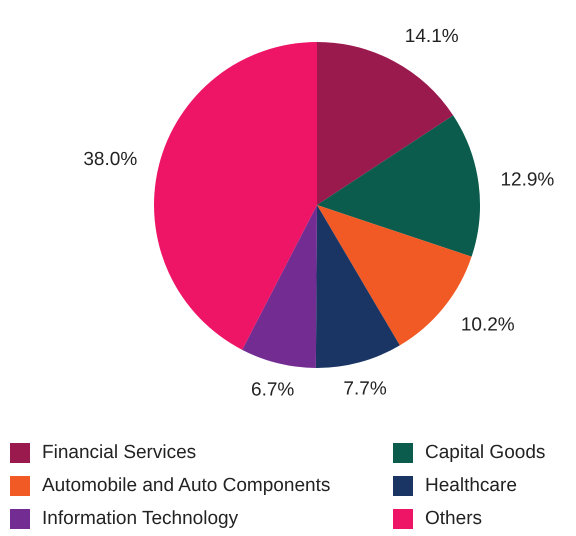 The image size is (576, 536). Describe the element at coordinates (471, 486) in the screenshot. I see `legend-label: Healthcare` at that location.